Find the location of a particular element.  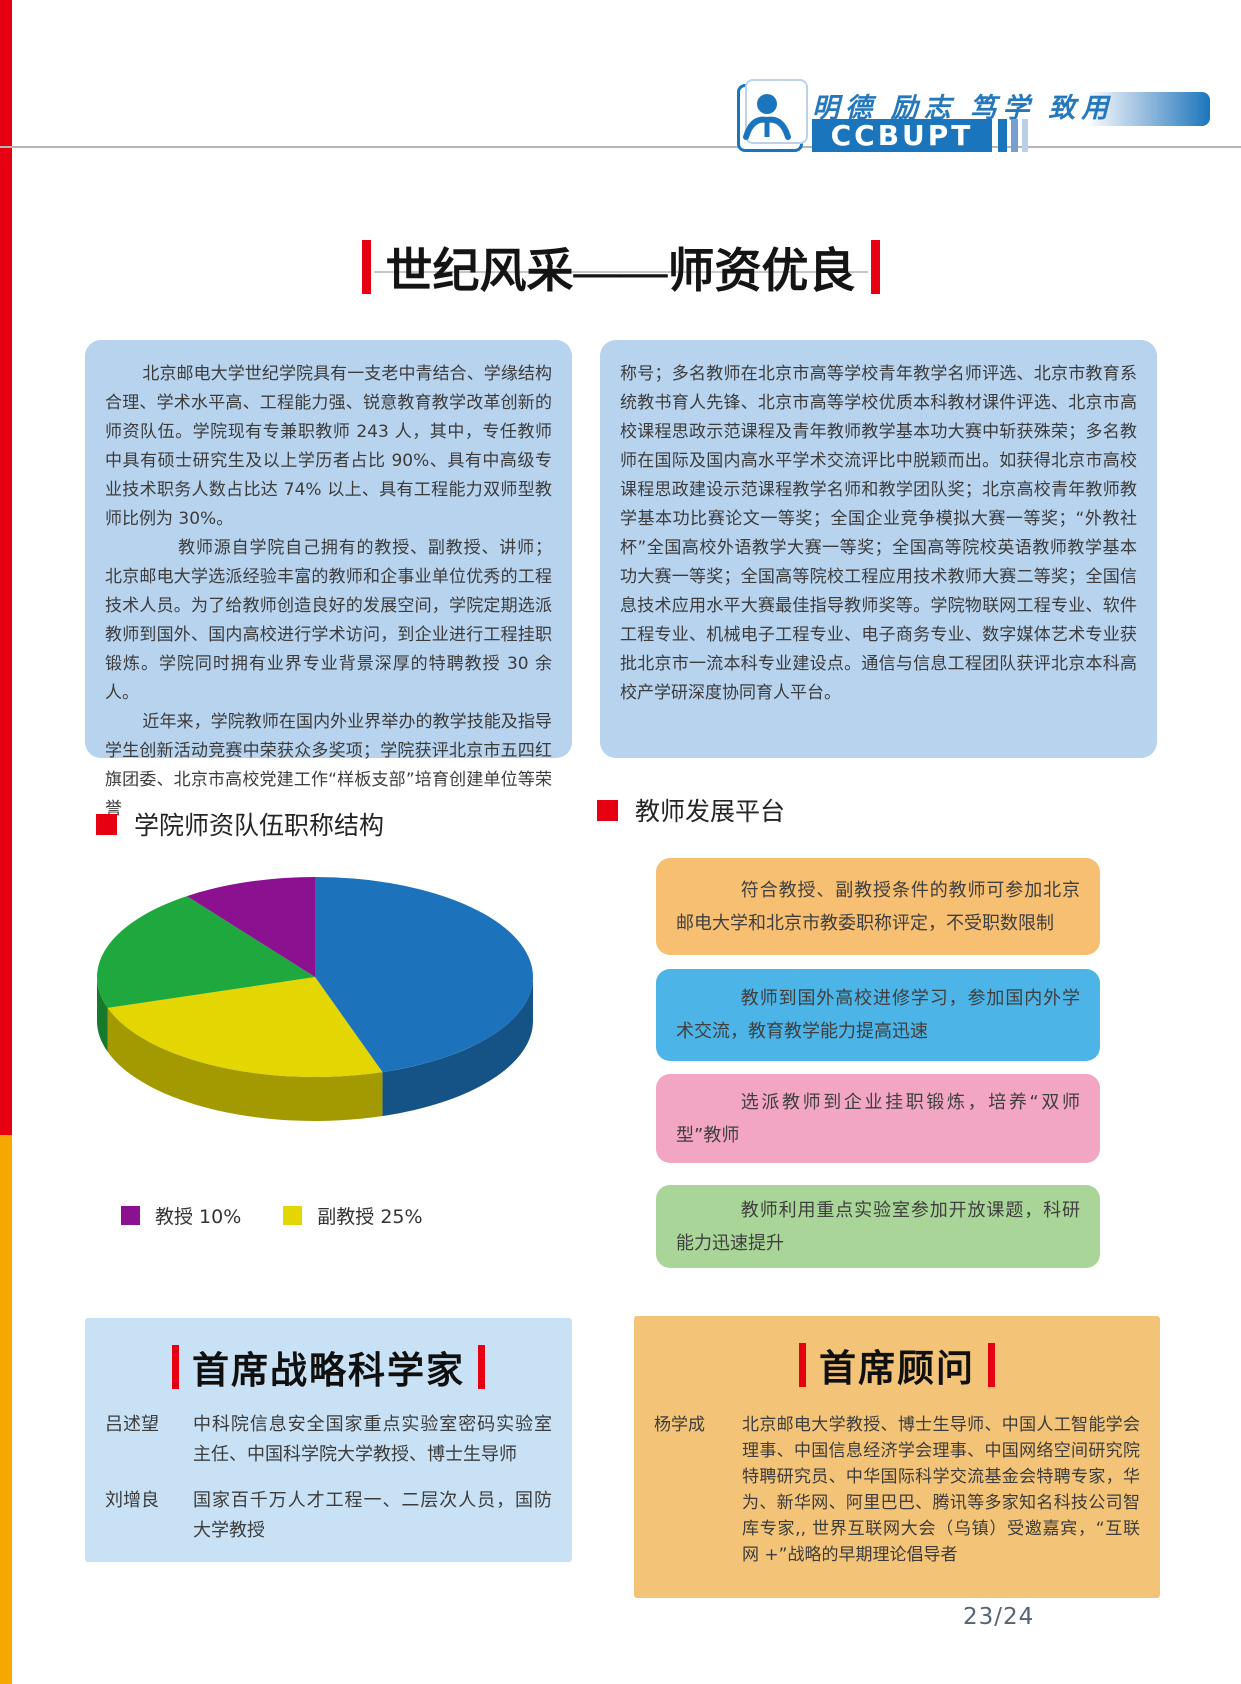

section-heading-structure: 学院师资队伍职称结构 is located at coordinates (240, 824).